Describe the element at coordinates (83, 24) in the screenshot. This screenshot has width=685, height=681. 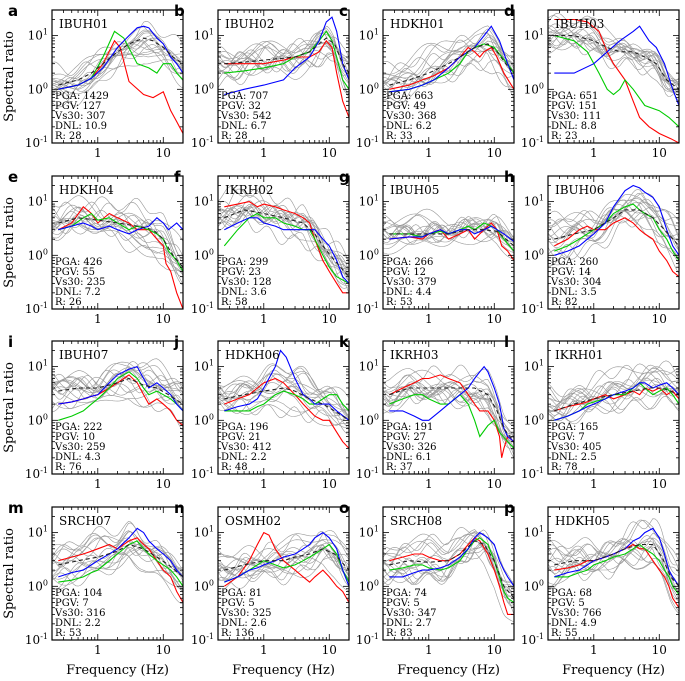
I see `station-label: IBUH01` at that location.